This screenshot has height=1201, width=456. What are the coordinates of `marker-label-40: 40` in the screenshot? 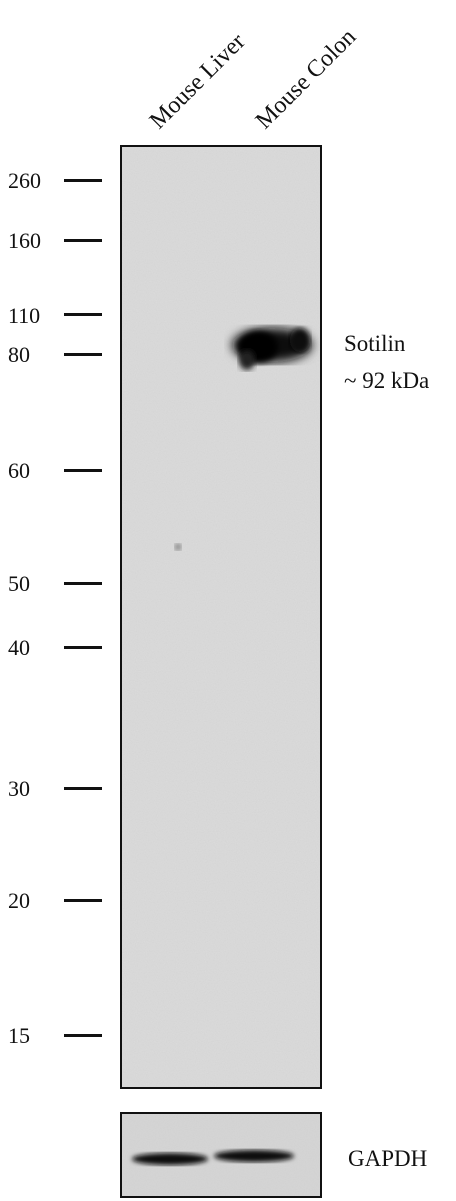 It's located at (19, 647).